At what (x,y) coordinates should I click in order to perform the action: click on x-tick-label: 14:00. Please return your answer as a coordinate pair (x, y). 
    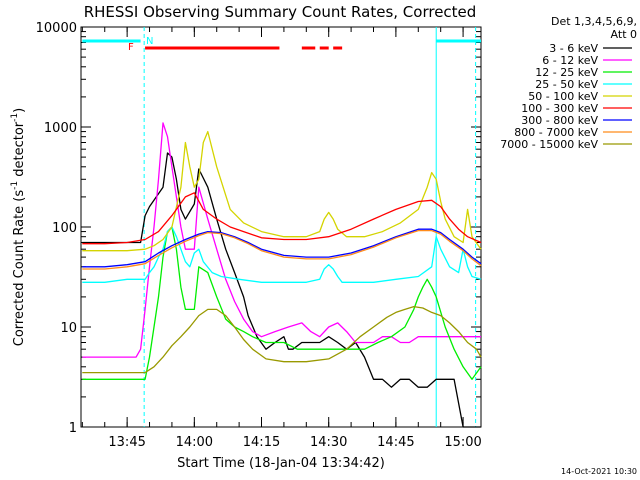
    Looking at the image, I should click on (194, 442).